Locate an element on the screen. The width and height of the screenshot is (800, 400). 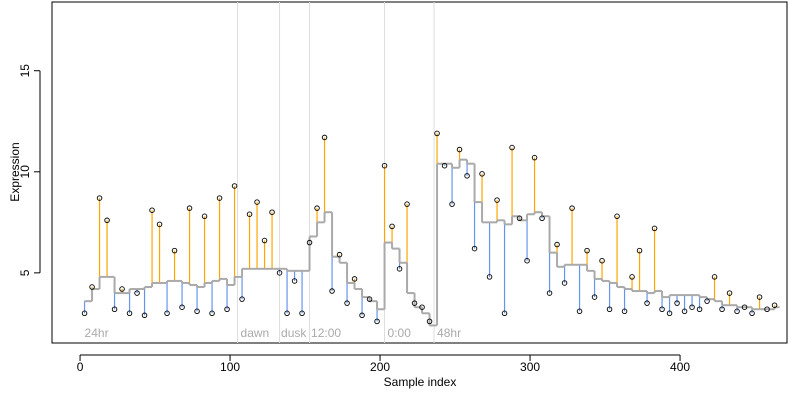
y-axis-label: Expression is located at coordinates (15, 171).